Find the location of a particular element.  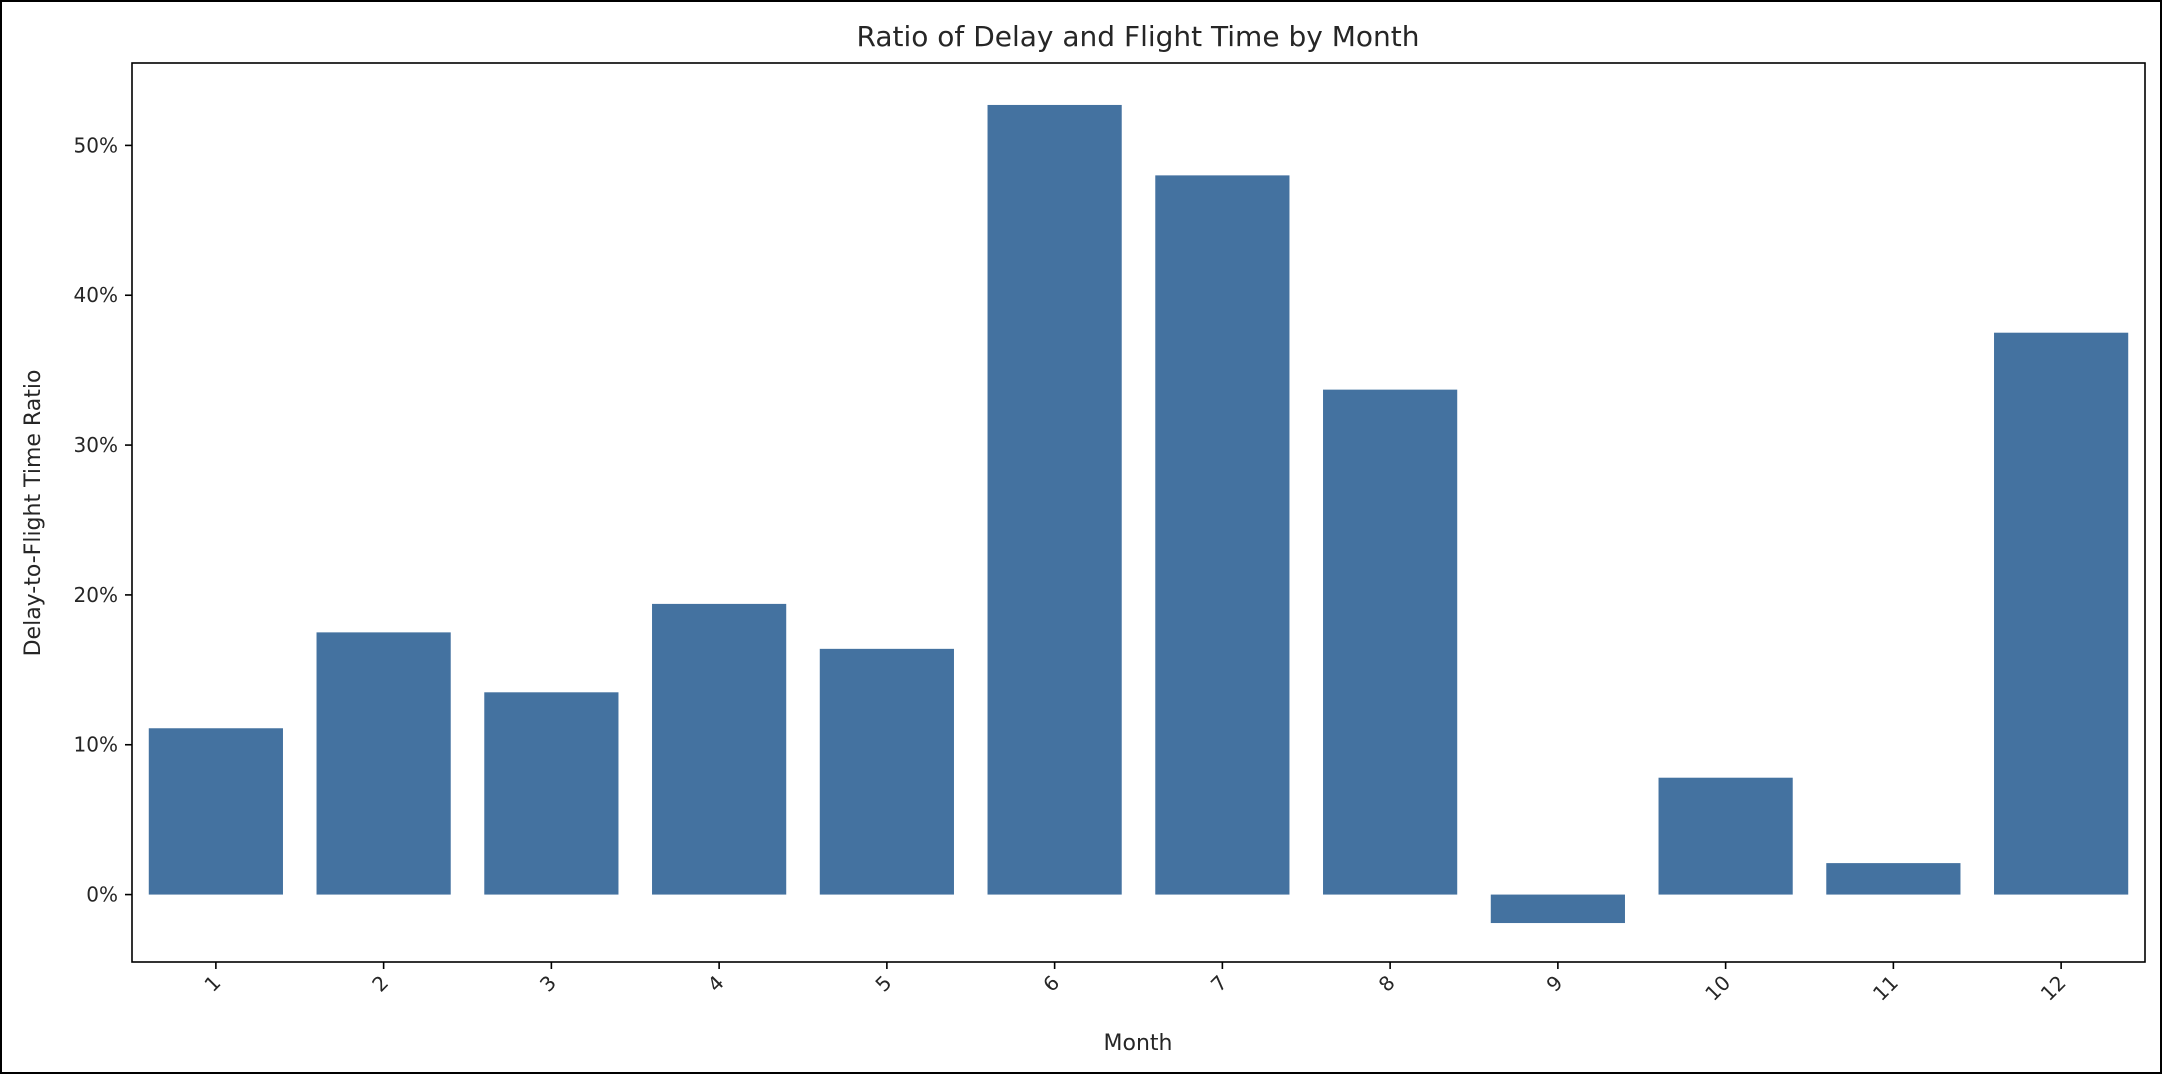

x-tick-label: 12 is located at coordinates (2053, 988).